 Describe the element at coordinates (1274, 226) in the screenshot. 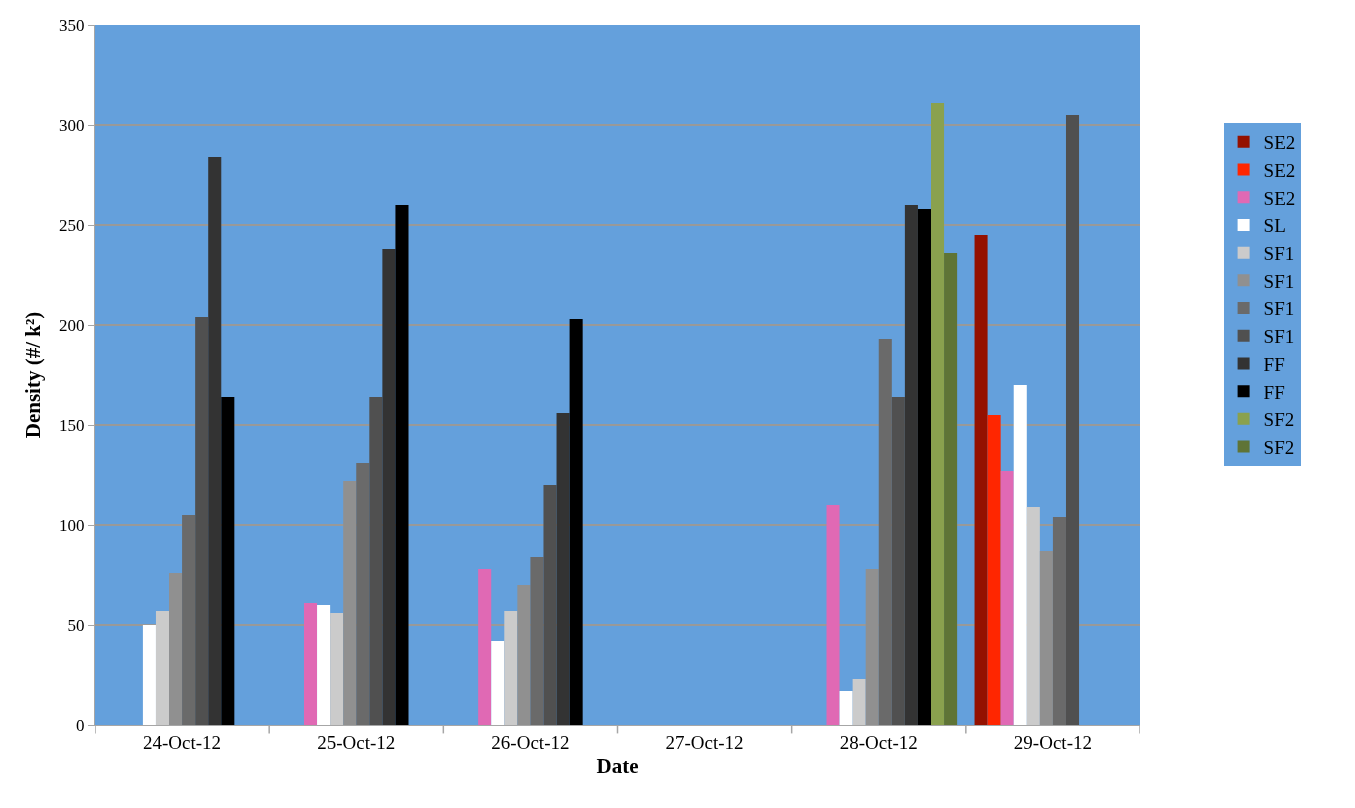

I see `legend-label: SL` at that location.